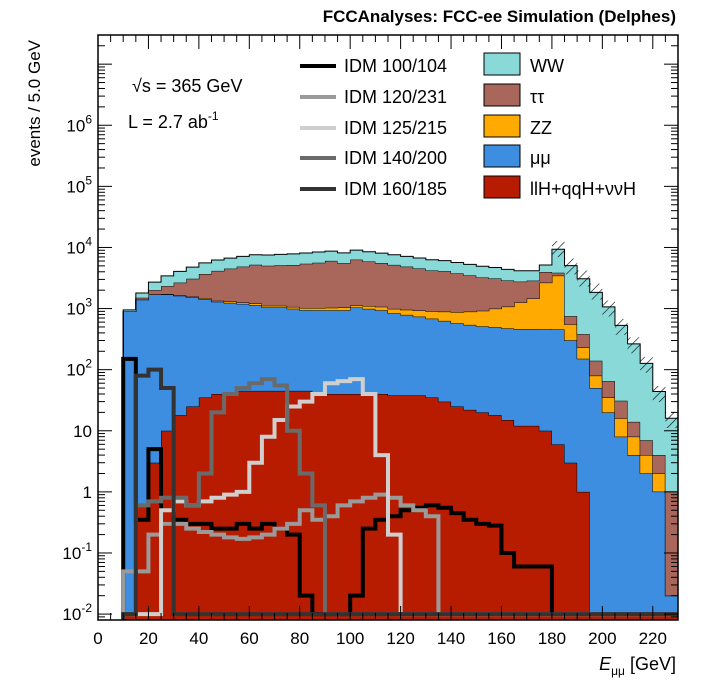  What do you see at coordinates (168, 122) in the screenshot?
I see `lumi-label-text: L = 2.7 ab` at bounding box center [168, 122].